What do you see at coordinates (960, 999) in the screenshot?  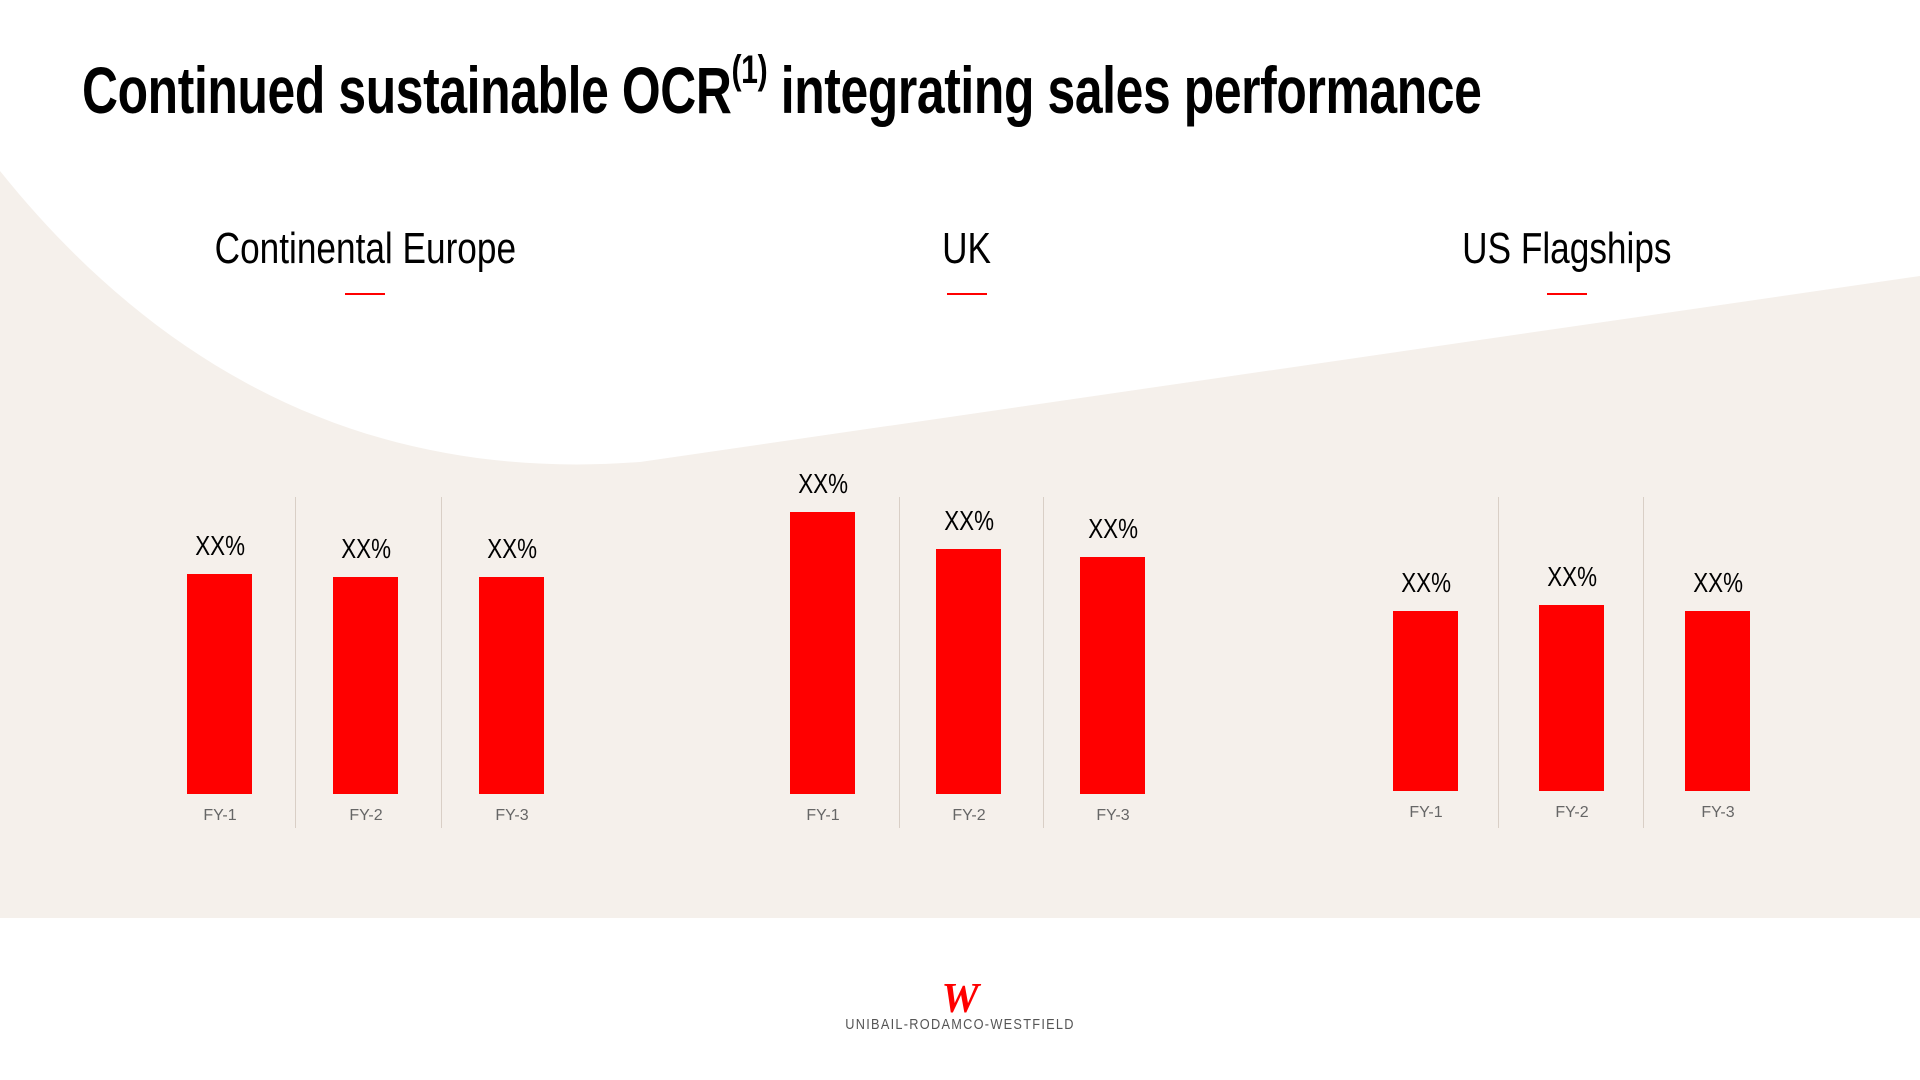 I see `logo-w-icon: W` at bounding box center [960, 999].